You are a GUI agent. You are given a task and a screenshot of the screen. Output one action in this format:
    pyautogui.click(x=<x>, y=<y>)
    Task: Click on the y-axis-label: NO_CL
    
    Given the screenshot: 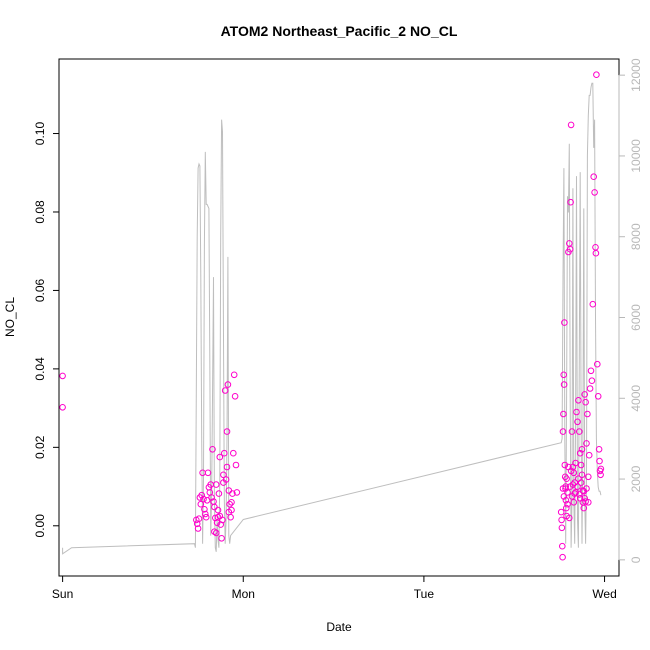 What is the action you would take?
    pyautogui.click(x=10, y=317)
    